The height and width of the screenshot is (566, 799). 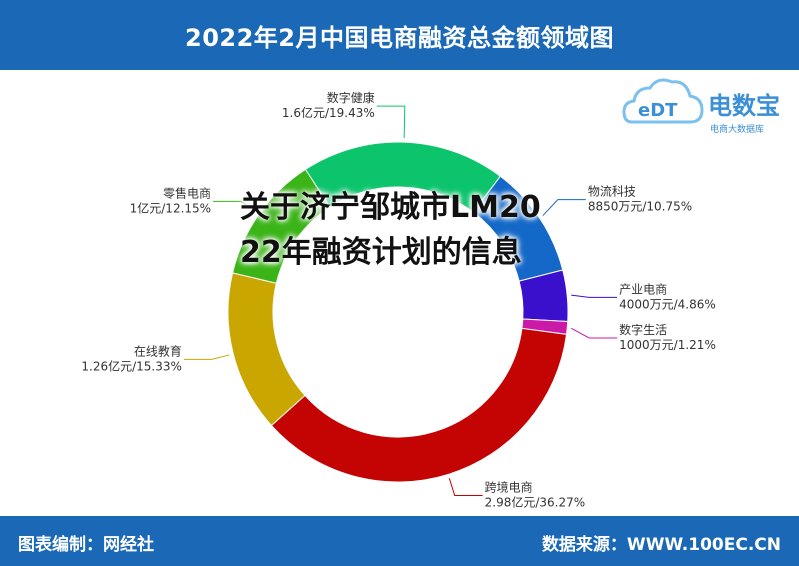 What do you see at coordinates (390, 230) in the screenshot?
I see `overlay-watermark-text: 关于济宁邹城市LM2022年融资计划的信息` at bounding box center [390, 230].